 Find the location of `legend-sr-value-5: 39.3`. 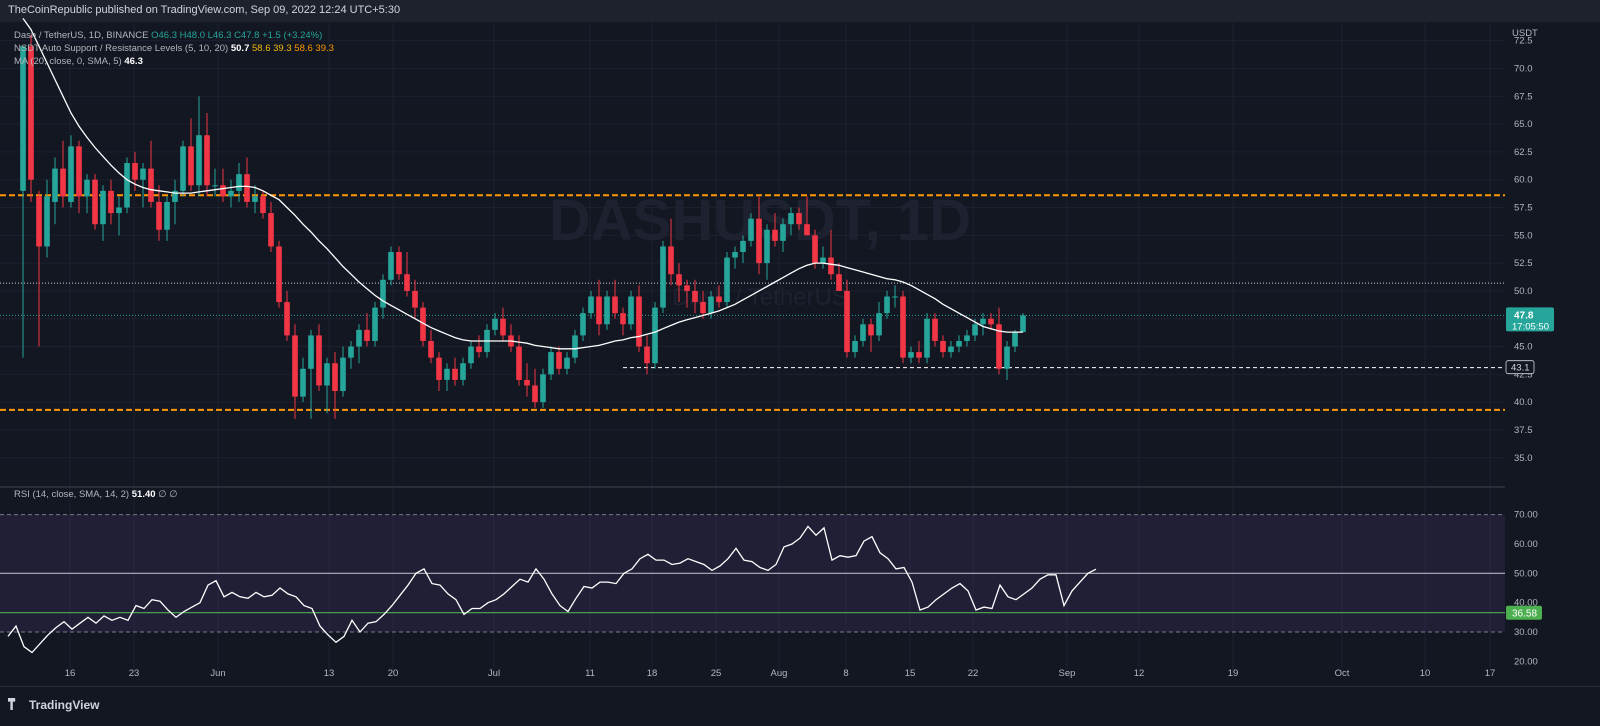

legend-sr-value-5: 39.3 is located at coordinates (324, 48).